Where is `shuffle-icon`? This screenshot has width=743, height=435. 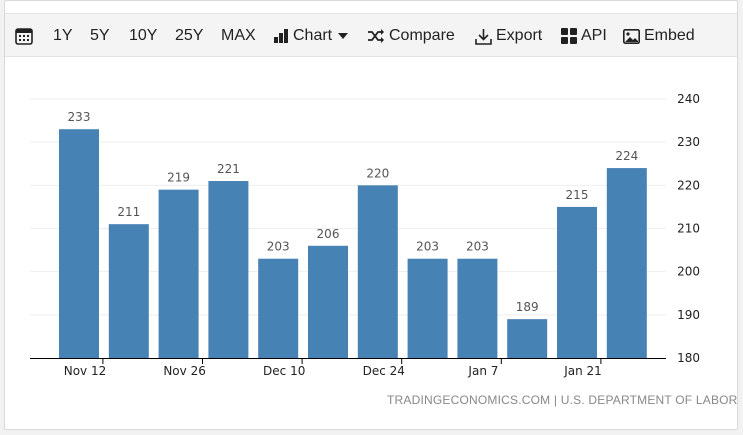
shuffle-icon is located at coordinates (376, 36).